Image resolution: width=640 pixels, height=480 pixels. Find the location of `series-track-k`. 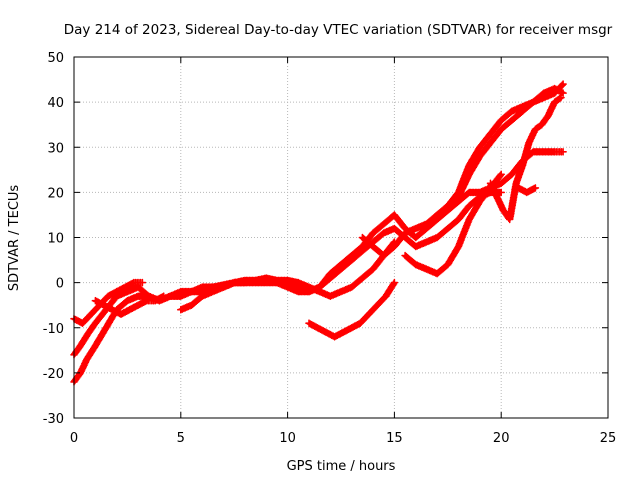

series-track-k is located at coordinates (527, 190).